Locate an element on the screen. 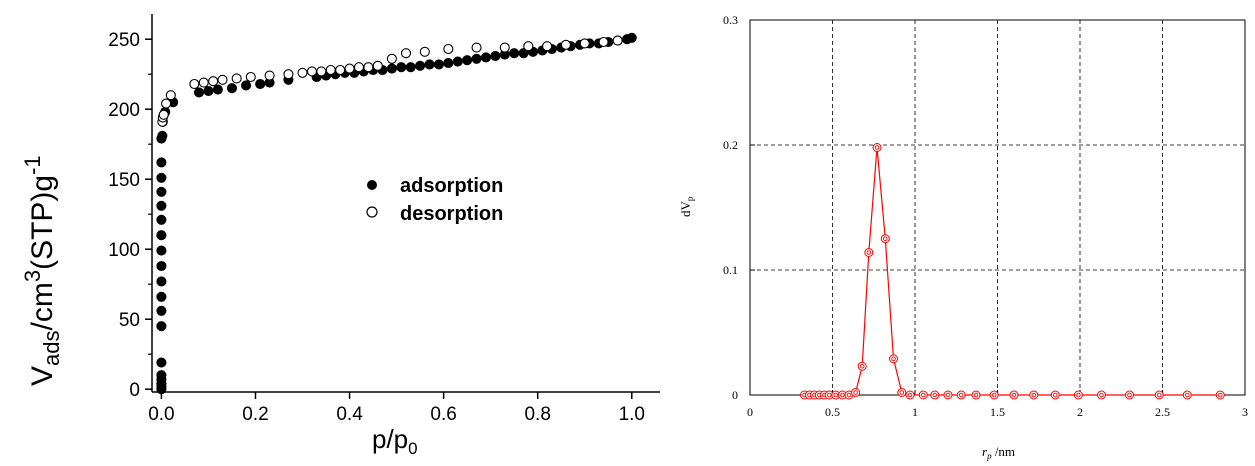 The width and height of the screenshot is (1255, 466). pore-x-axis-label: rp /nm is located at coordinates (998, 452).